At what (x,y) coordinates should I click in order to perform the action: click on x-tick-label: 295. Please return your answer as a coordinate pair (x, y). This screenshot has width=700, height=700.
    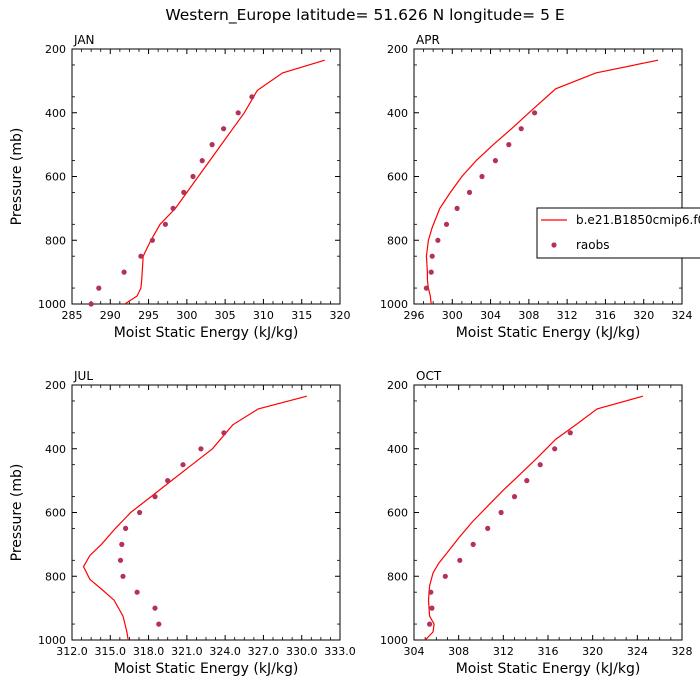
    Looking at the image, I should click on (148, 315).